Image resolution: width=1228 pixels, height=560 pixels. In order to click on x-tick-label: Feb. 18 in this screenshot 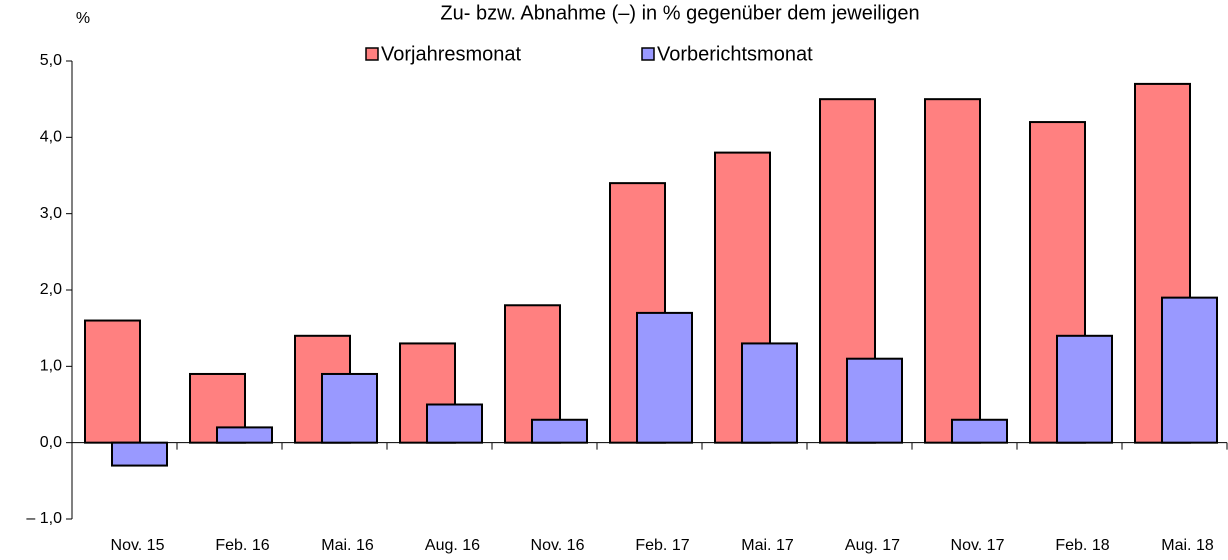, I will do `click(1082, 545)`.